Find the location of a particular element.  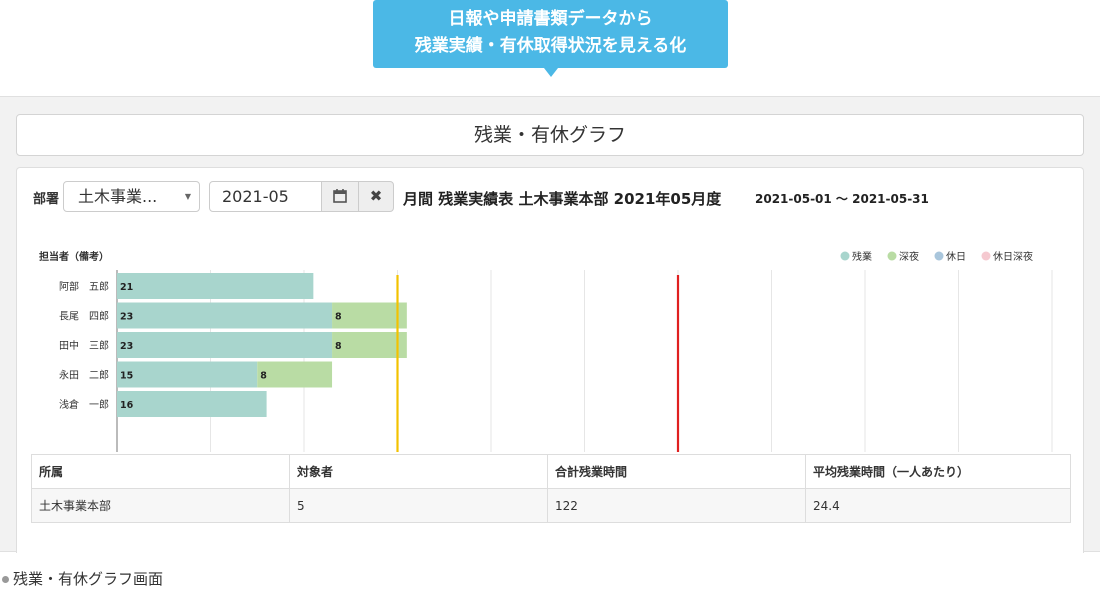

header-people: 対象者 is located at coordinates (418, 471).